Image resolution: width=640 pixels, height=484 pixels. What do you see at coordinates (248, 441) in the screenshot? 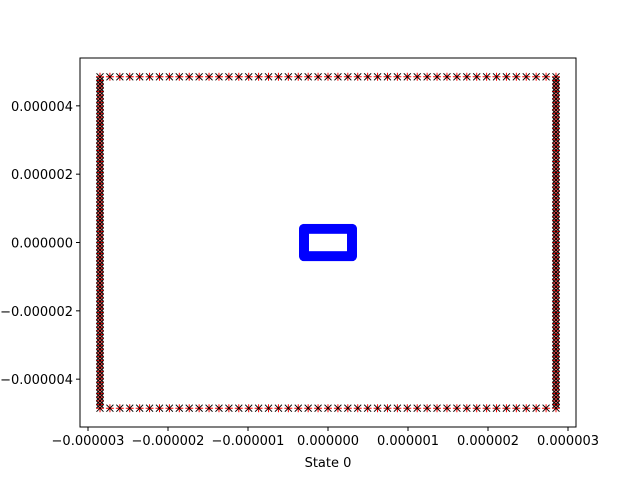
I see `x-tick-label: −0.000001` at bounding box center [248, 441].